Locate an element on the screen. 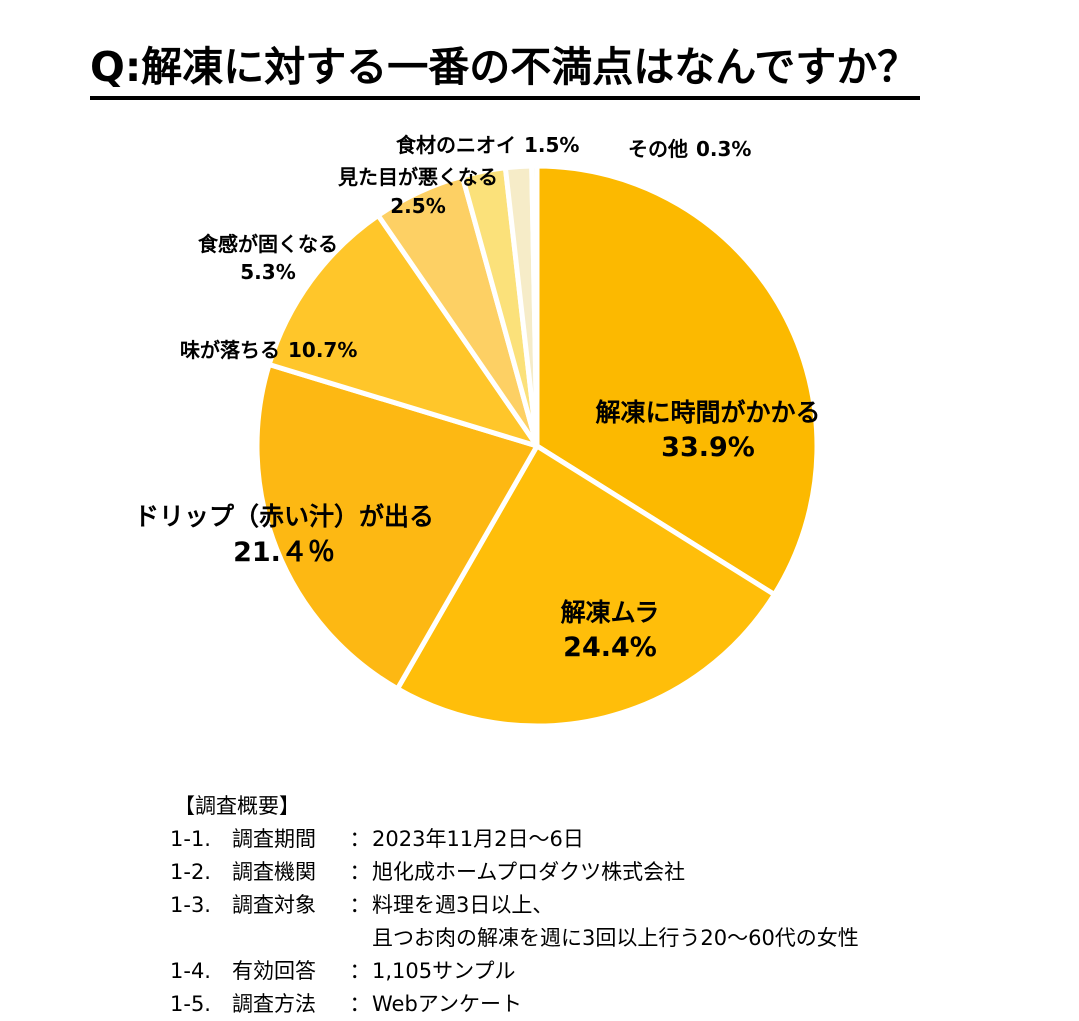 The height and width of the screenshot is (1021, 1079). survey-row-num: 1-4. is located at coordinates (190, 971).